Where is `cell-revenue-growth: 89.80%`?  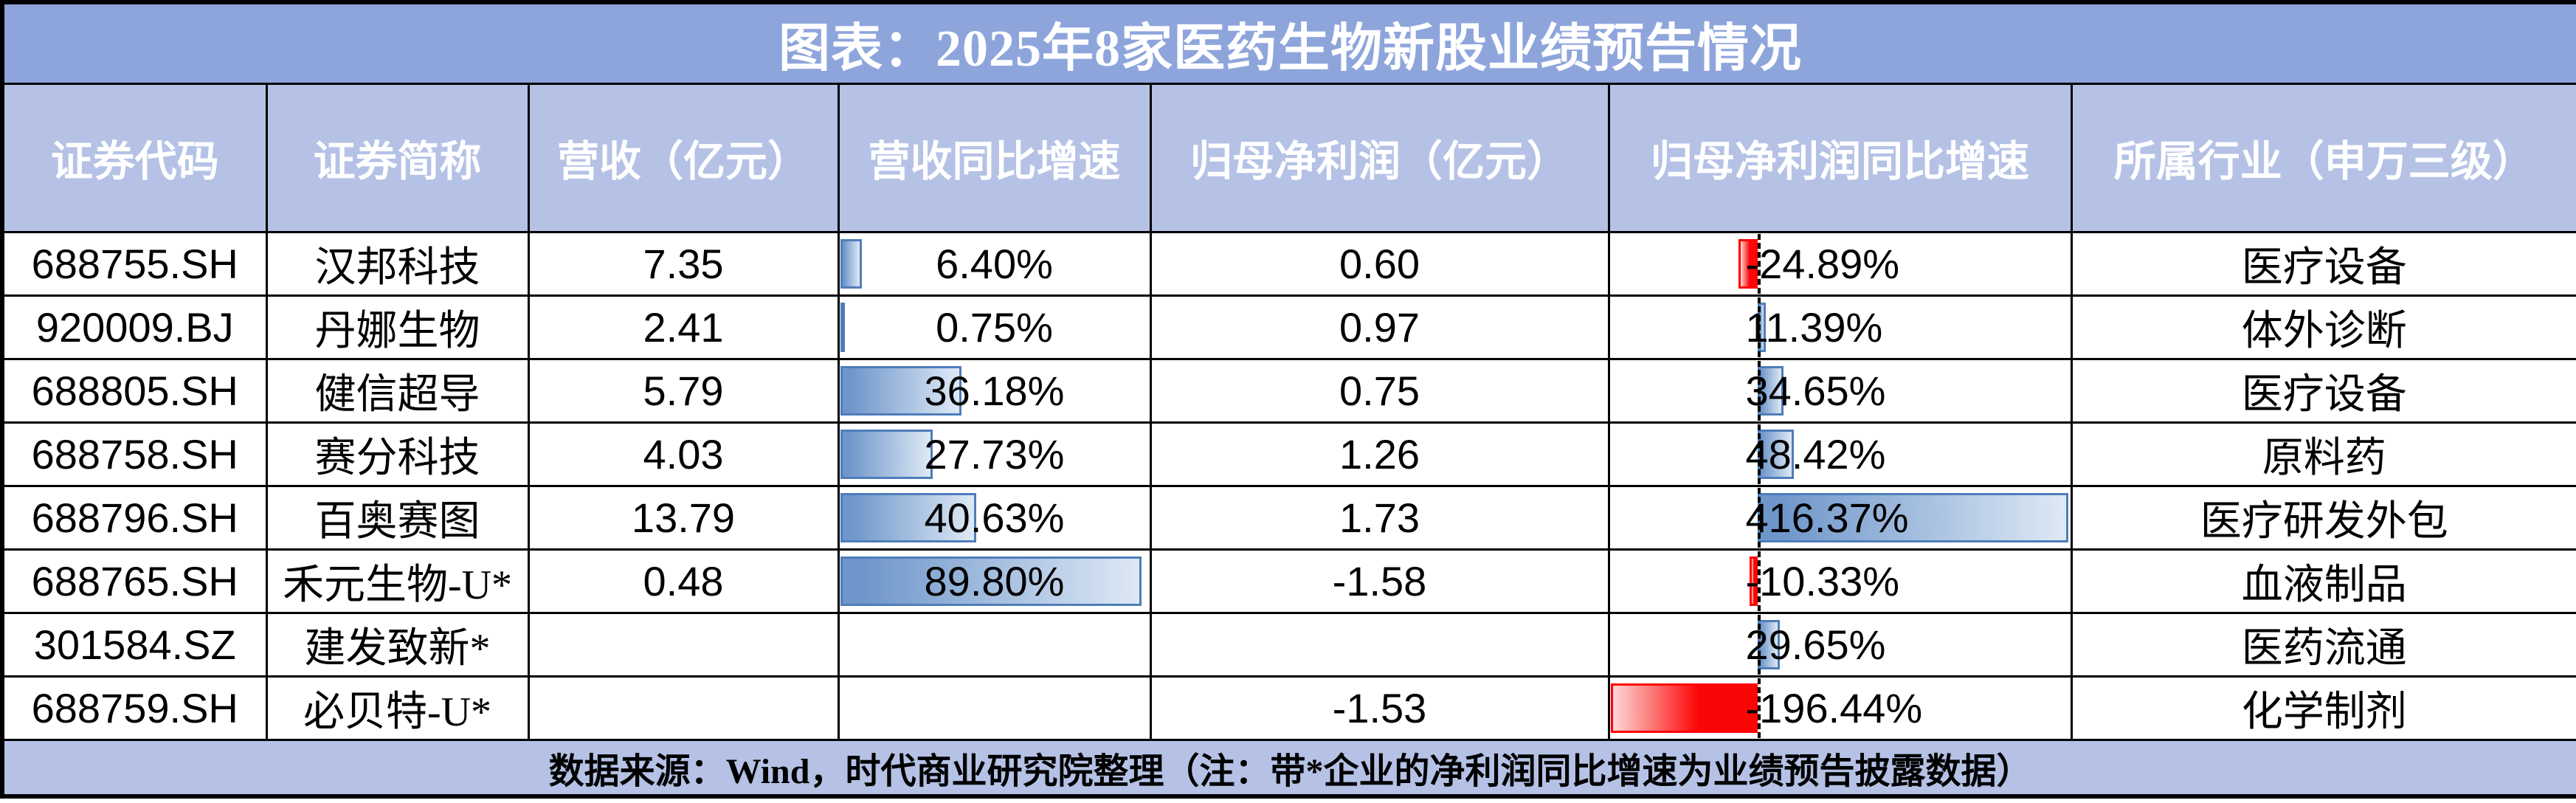
cell-revenue-growth: 89.80% is located at coordinates (994, 581).